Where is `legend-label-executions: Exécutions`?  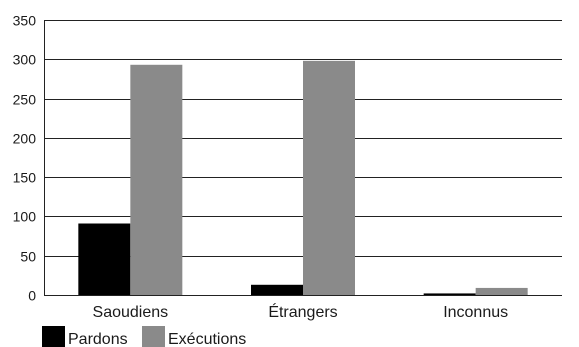 legend-label-executions: Exécutions is located at coordinates (207, 339).